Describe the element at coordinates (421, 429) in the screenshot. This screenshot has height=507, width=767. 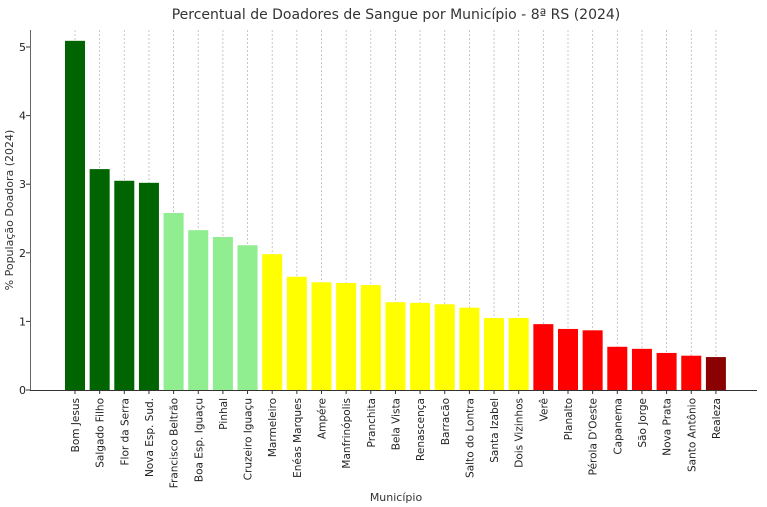
I see `x-tick-label: Renascença` at that location.